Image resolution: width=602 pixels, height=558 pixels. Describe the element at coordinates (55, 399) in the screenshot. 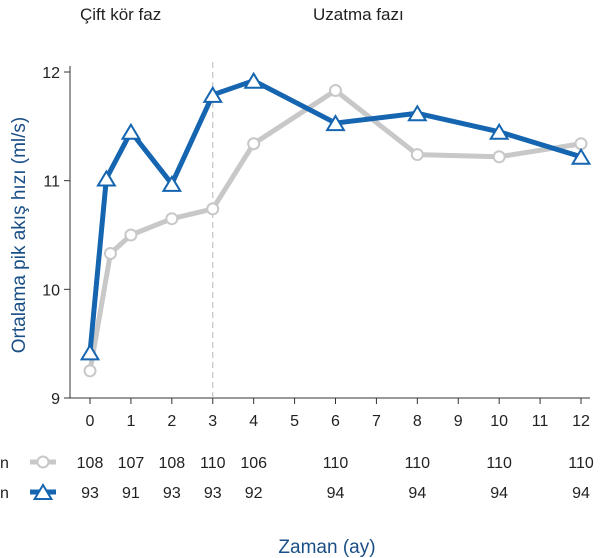

I see `y-tick-label: 9` at that location.